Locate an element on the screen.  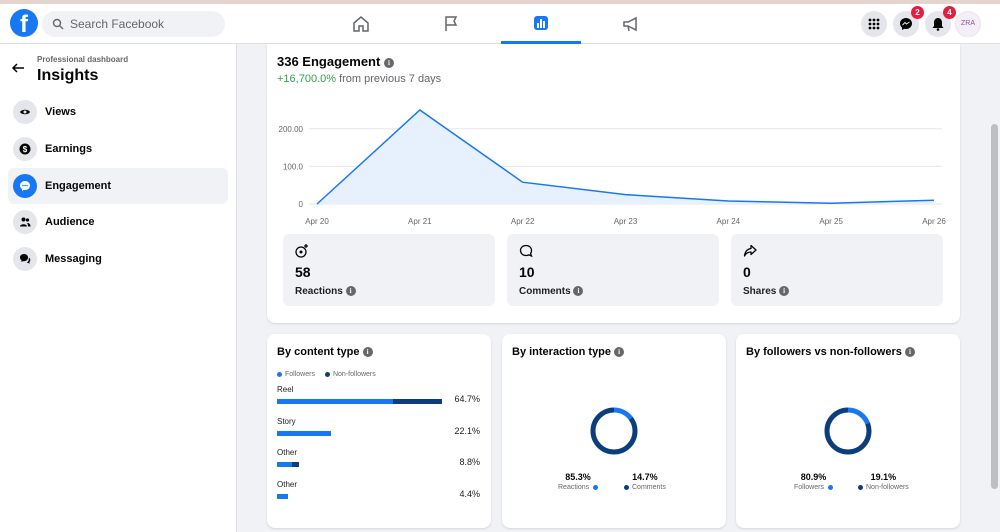
comment-icon is located at coordinates (526, 251).